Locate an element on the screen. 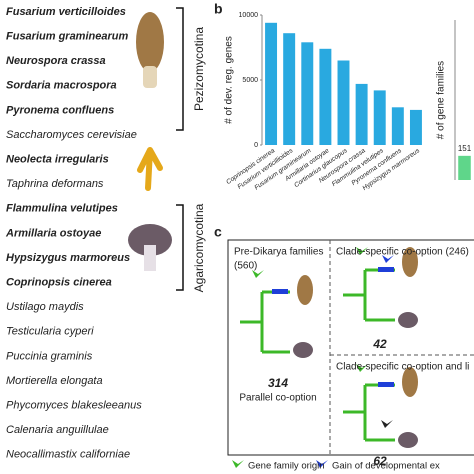 The width and height of the screenshot is (474, 474). species-name: Mortierella elongata is located at coordinates (54, 381).